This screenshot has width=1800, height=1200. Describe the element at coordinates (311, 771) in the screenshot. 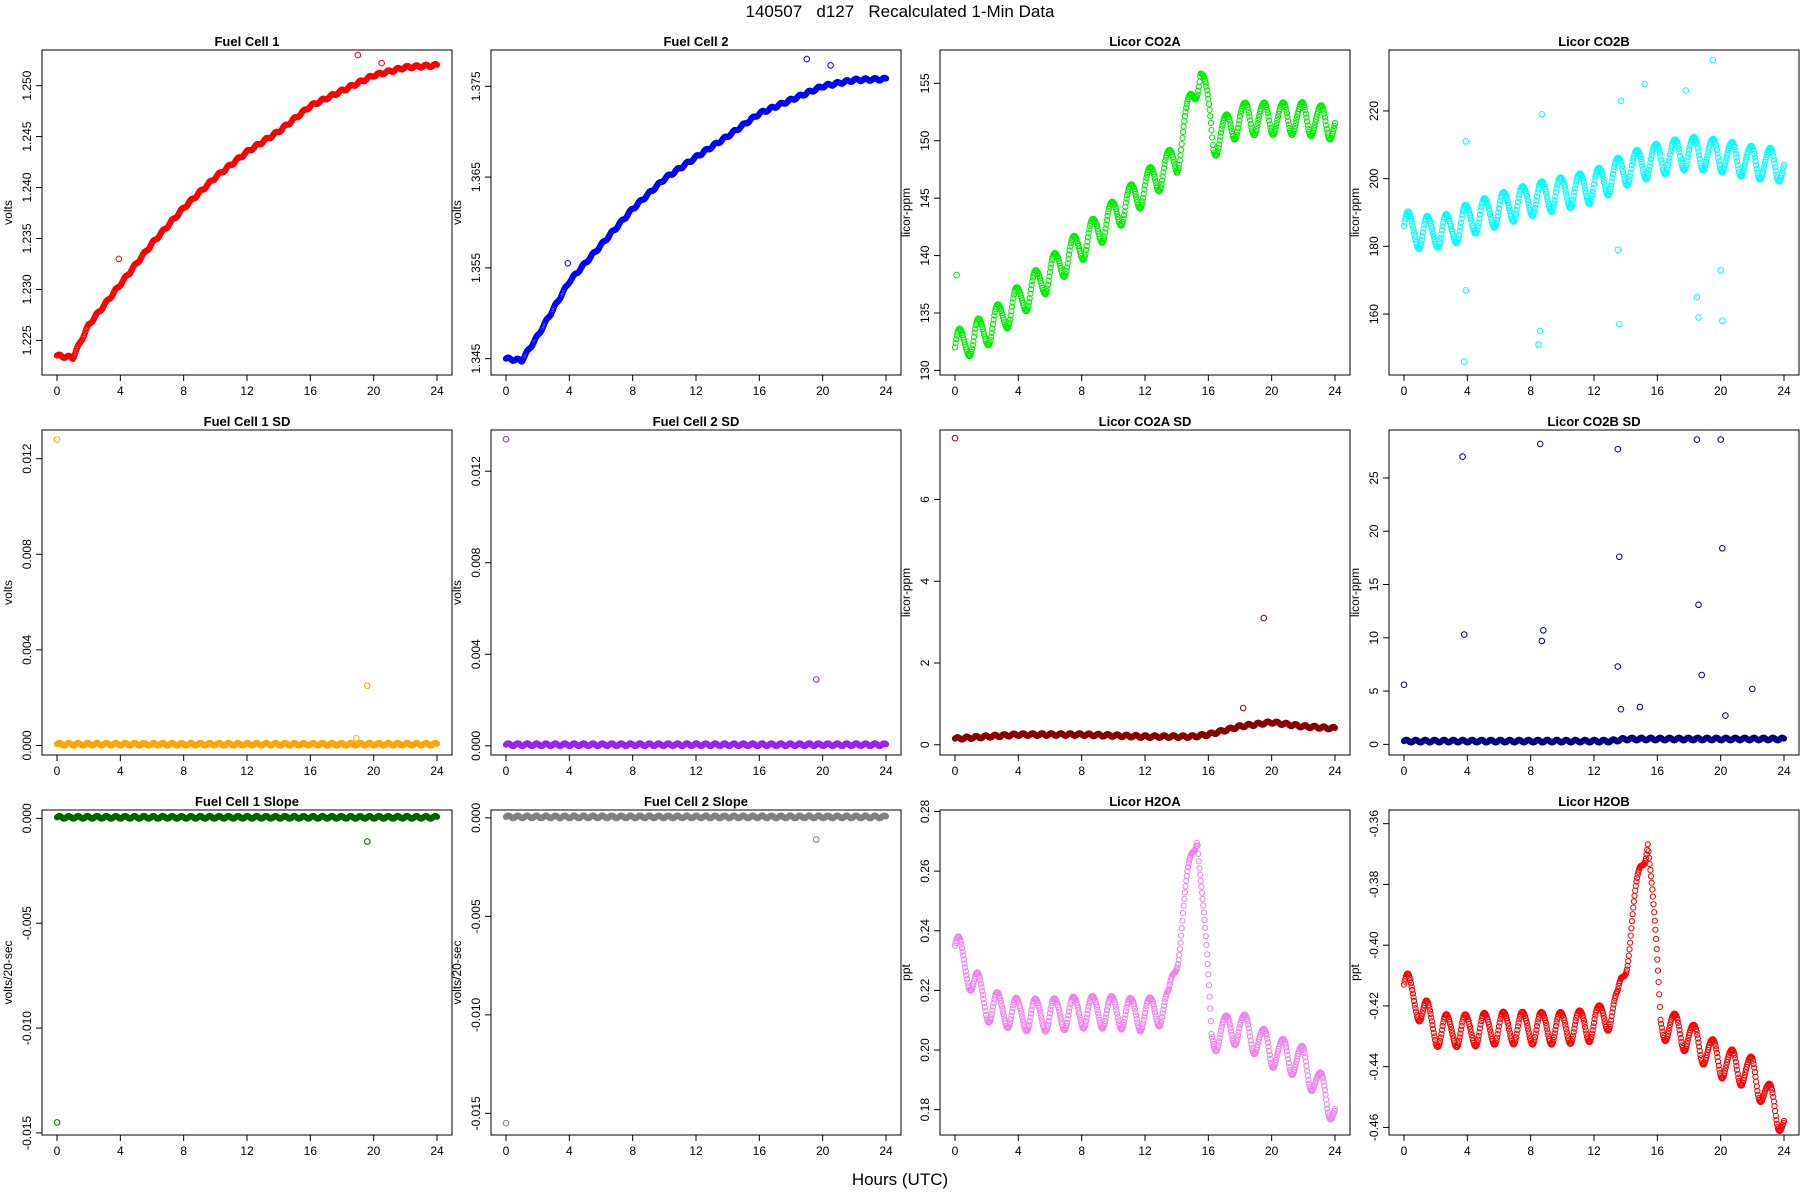

I see `x-tick-label: 16` at that location.